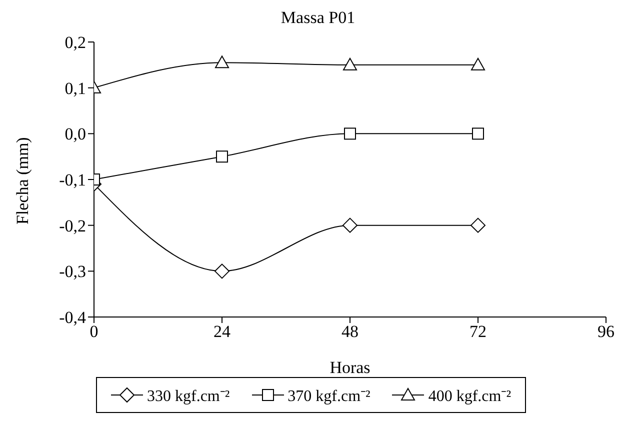  I want to click on x-tick-label: 48, so click(350, 332).